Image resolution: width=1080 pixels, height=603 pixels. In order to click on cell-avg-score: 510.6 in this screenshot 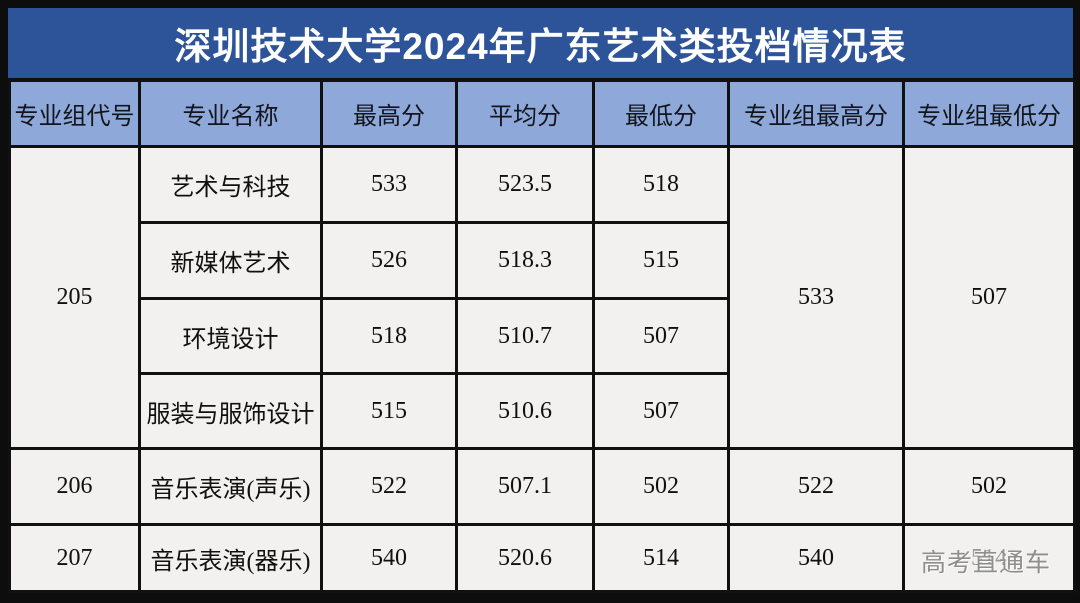, I will do `click(525, 411)`.